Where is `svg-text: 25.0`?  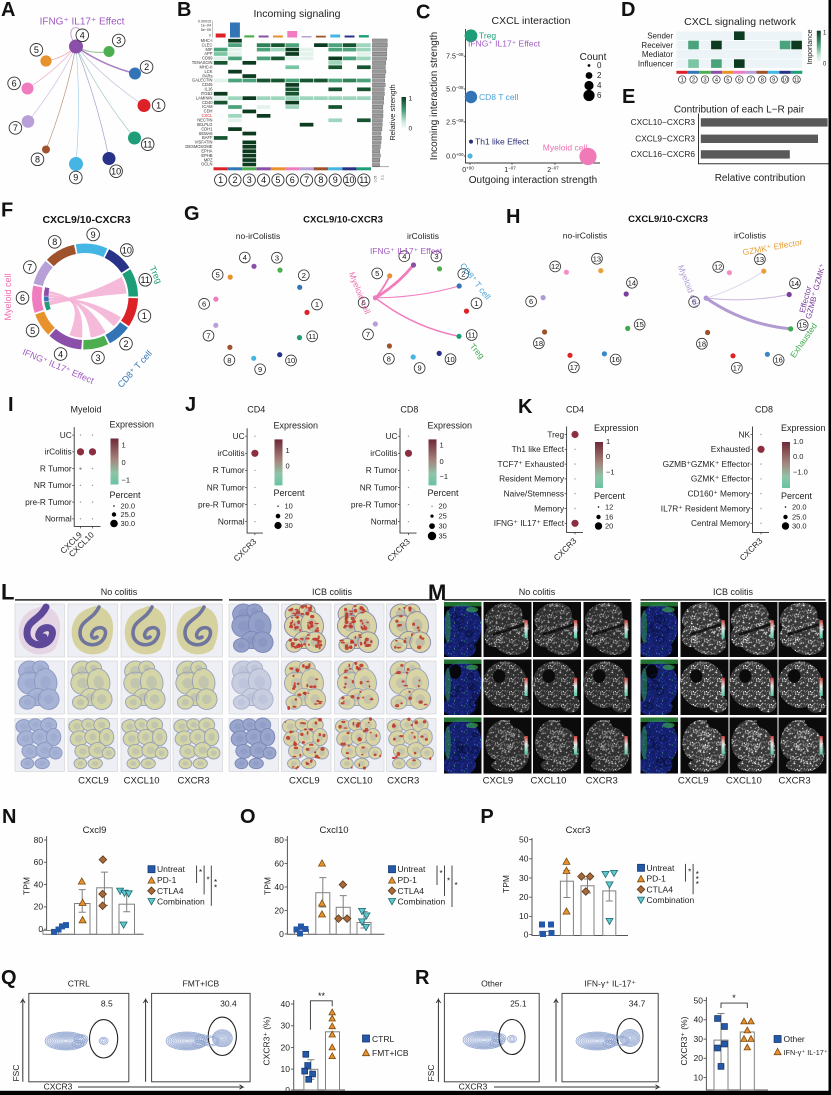 svg-text: 25.0 is located at coordinates (799, 517).